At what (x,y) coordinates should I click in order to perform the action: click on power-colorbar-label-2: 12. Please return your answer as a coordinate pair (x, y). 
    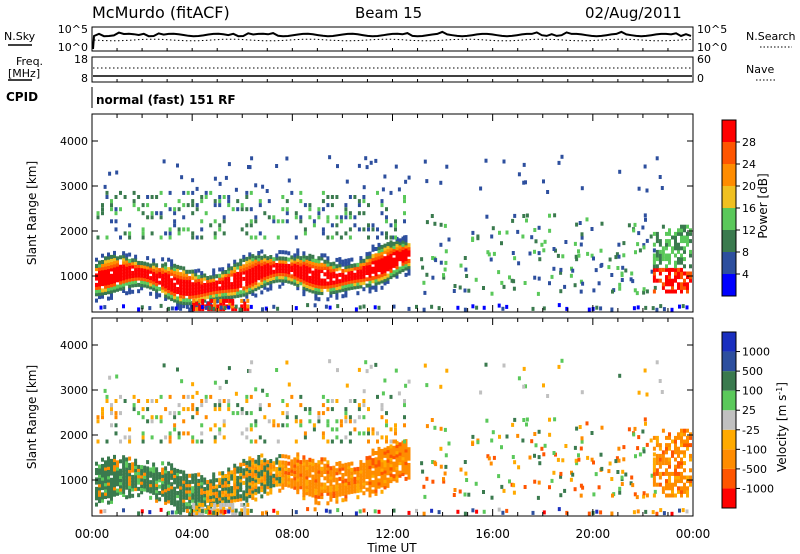
    Looking at the image, I should click on (749, 230).